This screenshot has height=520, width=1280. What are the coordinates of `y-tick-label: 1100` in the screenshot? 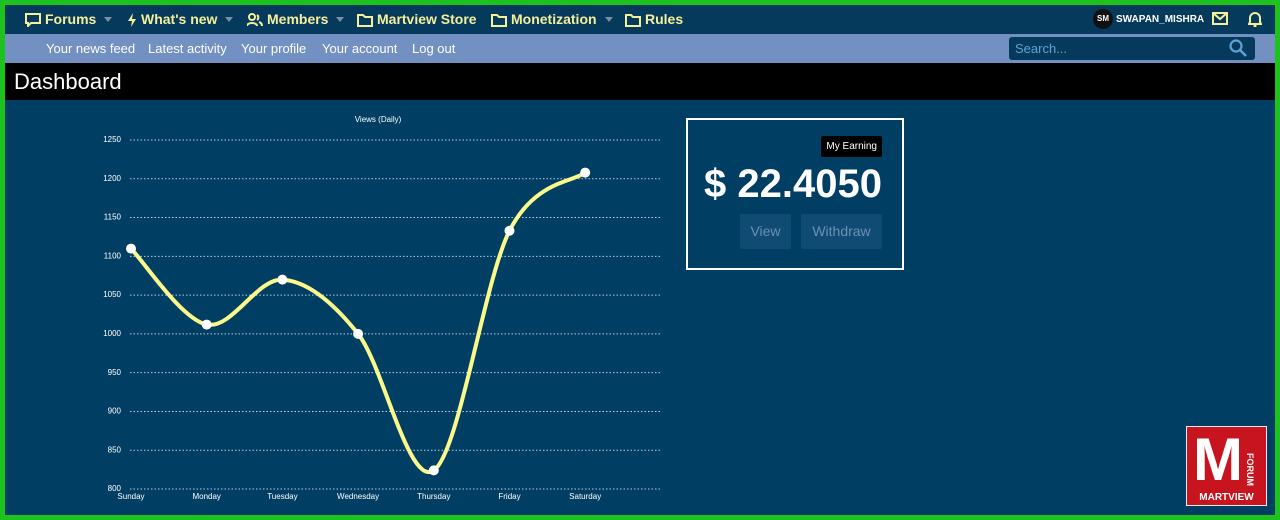 It's located at (113, 255).